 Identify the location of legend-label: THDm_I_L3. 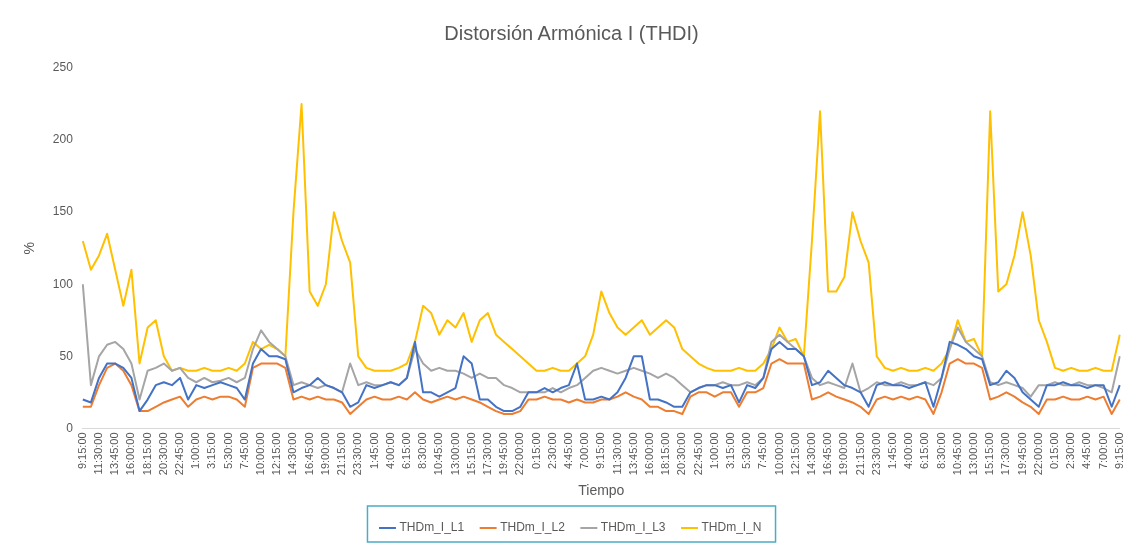
(633, 527).